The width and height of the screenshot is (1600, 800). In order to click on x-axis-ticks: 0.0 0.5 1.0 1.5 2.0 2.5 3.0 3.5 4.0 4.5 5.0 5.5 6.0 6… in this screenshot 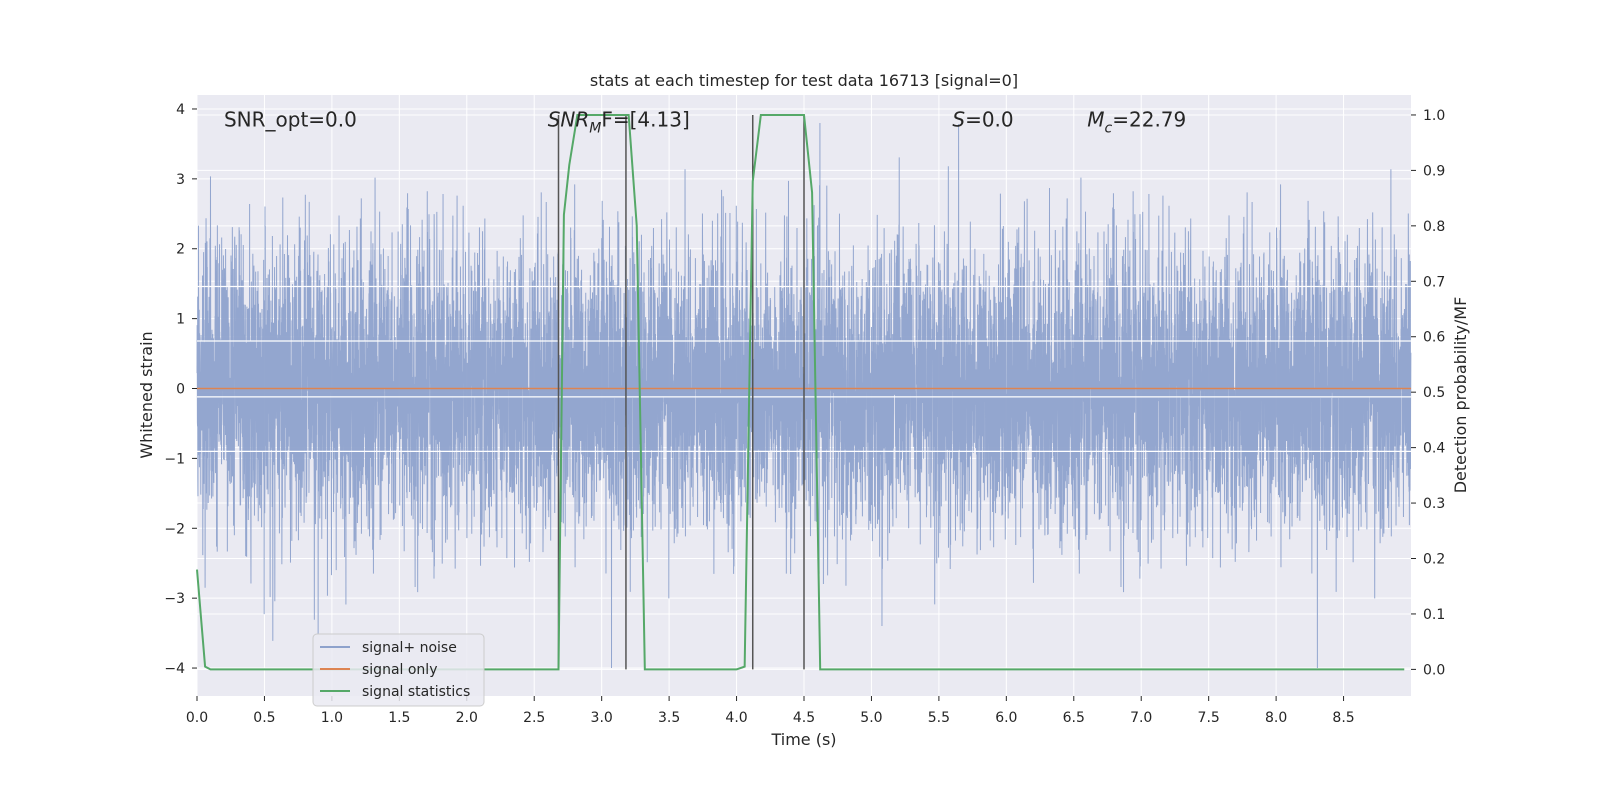, I will do `click(770, 711)`.